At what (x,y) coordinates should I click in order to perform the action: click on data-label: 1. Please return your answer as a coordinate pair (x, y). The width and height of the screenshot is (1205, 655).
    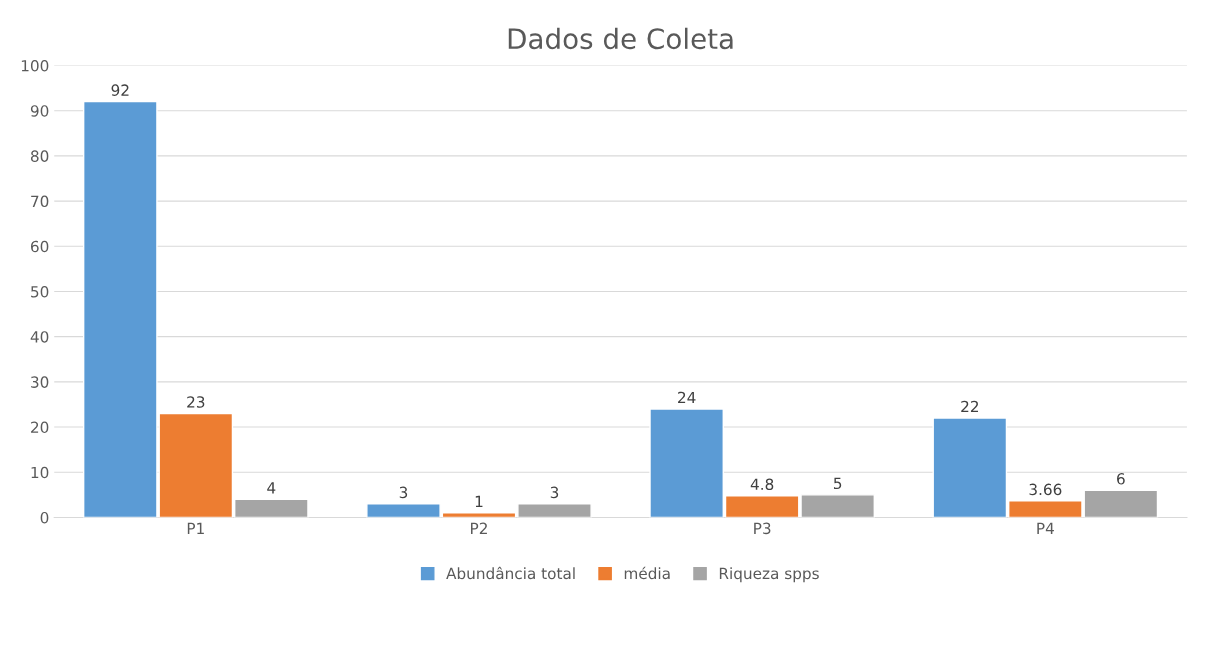
    Looking at the image, I should click on (479, 501).